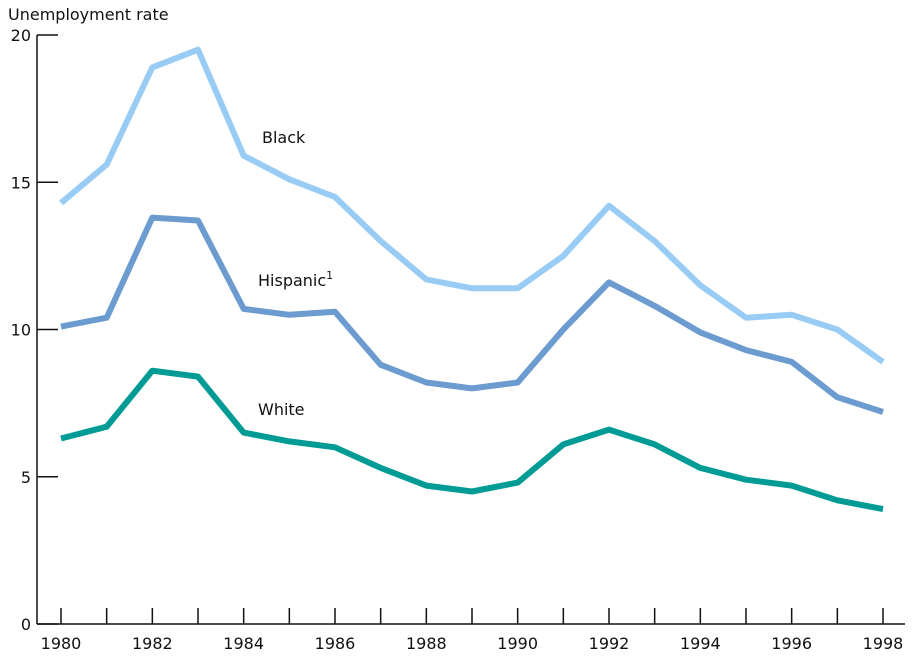 This screenshot has width=912, height=662. I want to click on y-tick-label: 20, so click(21, 35).